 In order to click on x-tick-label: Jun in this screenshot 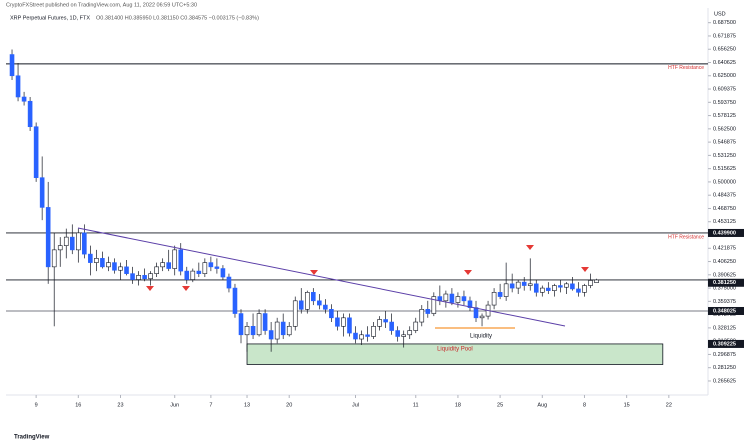, I will do `click(174, 405)`.